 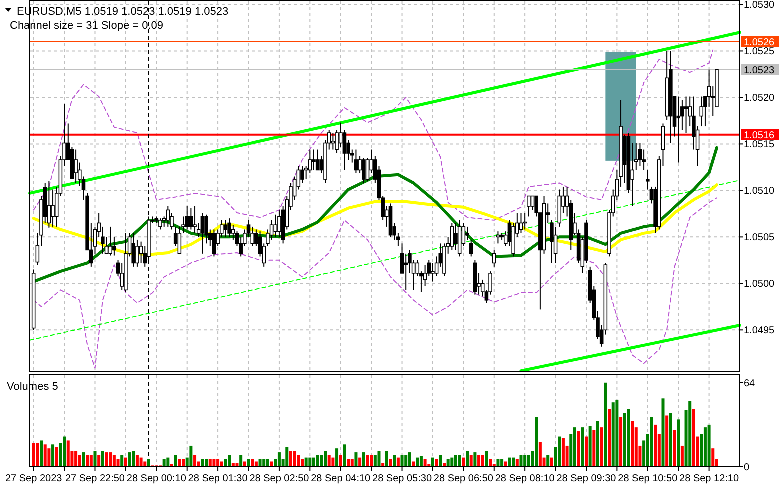 I want to click on ref-line-label: 1.0526, so click(x=760, y=42).